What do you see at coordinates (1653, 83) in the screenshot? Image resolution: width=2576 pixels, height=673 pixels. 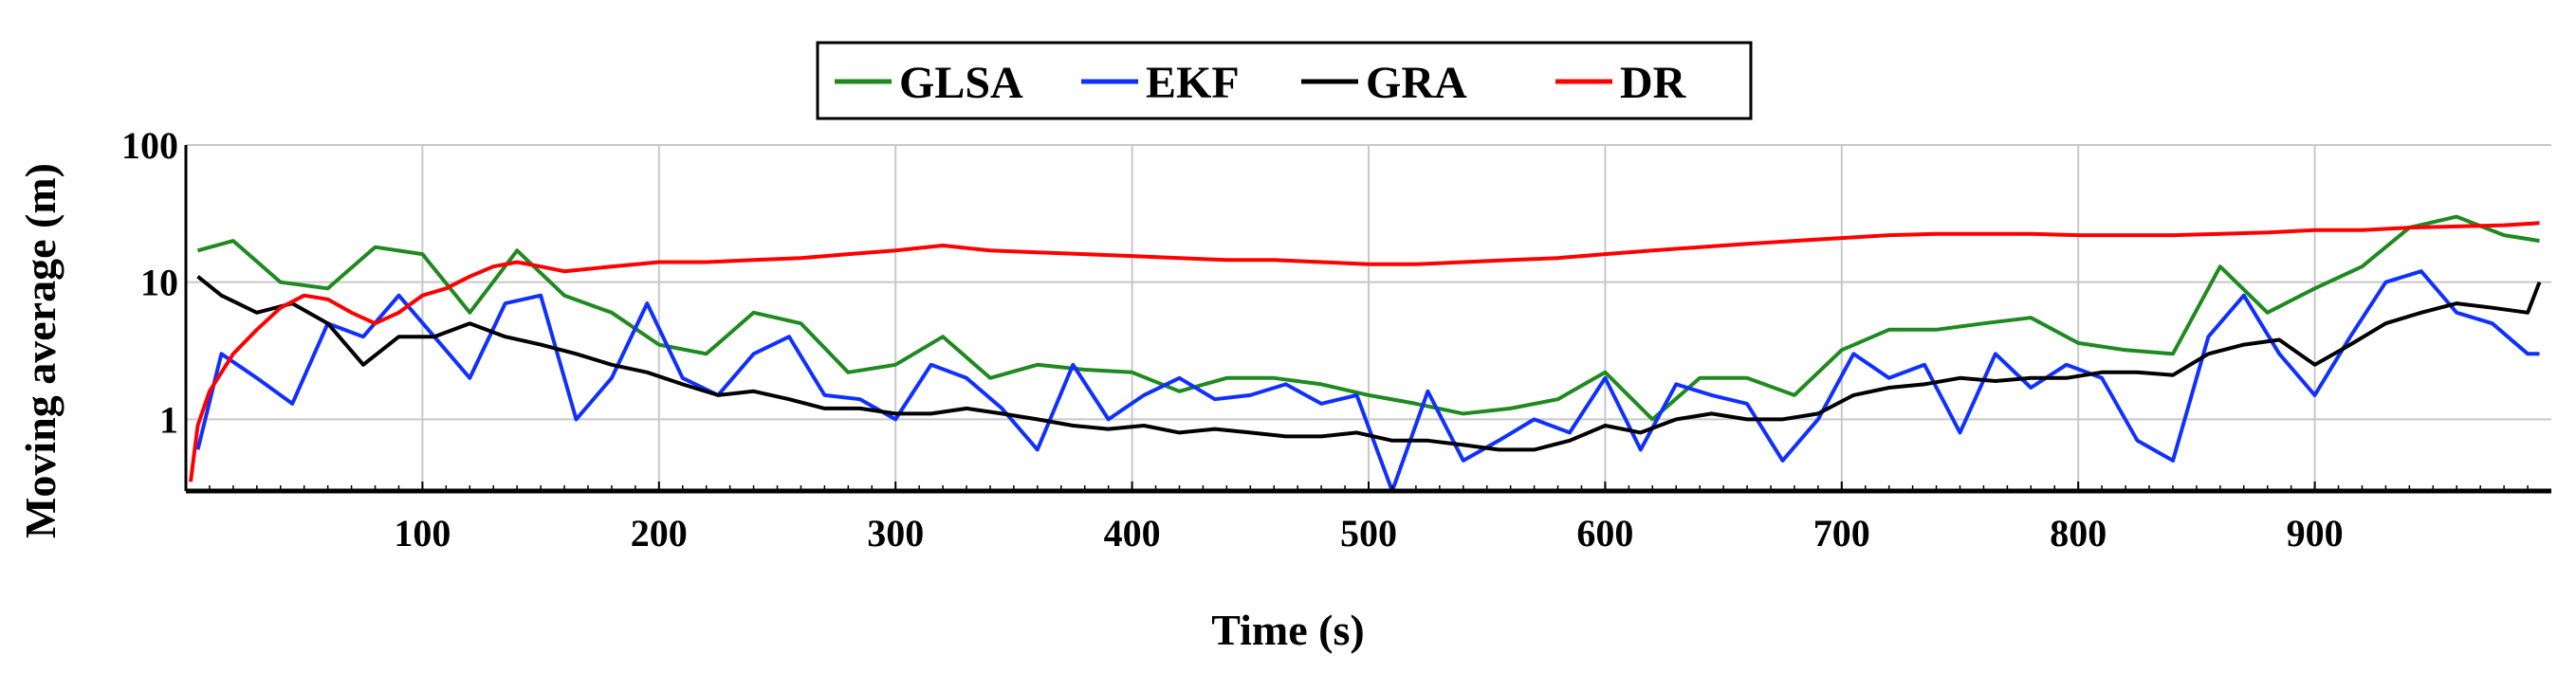 I see `legend-label-dr: DR` at bounding box center [1653, 83].